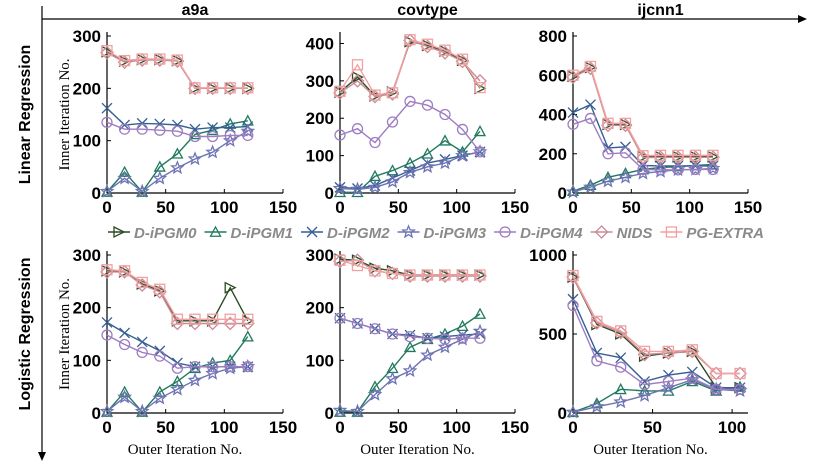  I want to click on series-line-d-ipgm4, so click(177, 129).